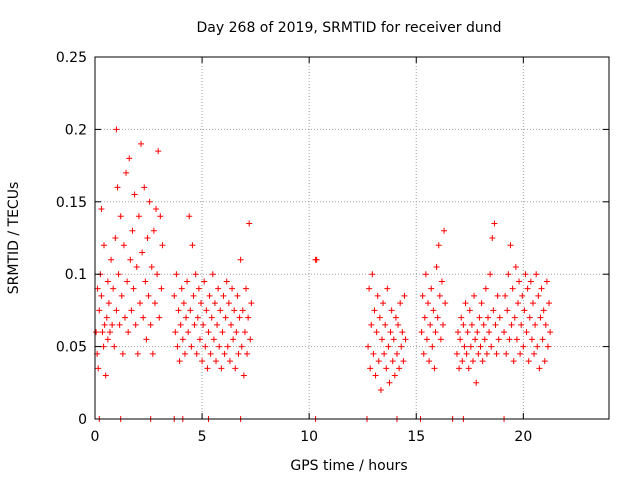 This screenshot has height=480, width=640. Describe the element at coordinates (82, 420) in the screenshot. I see `y-tick-label: 0` at that location.